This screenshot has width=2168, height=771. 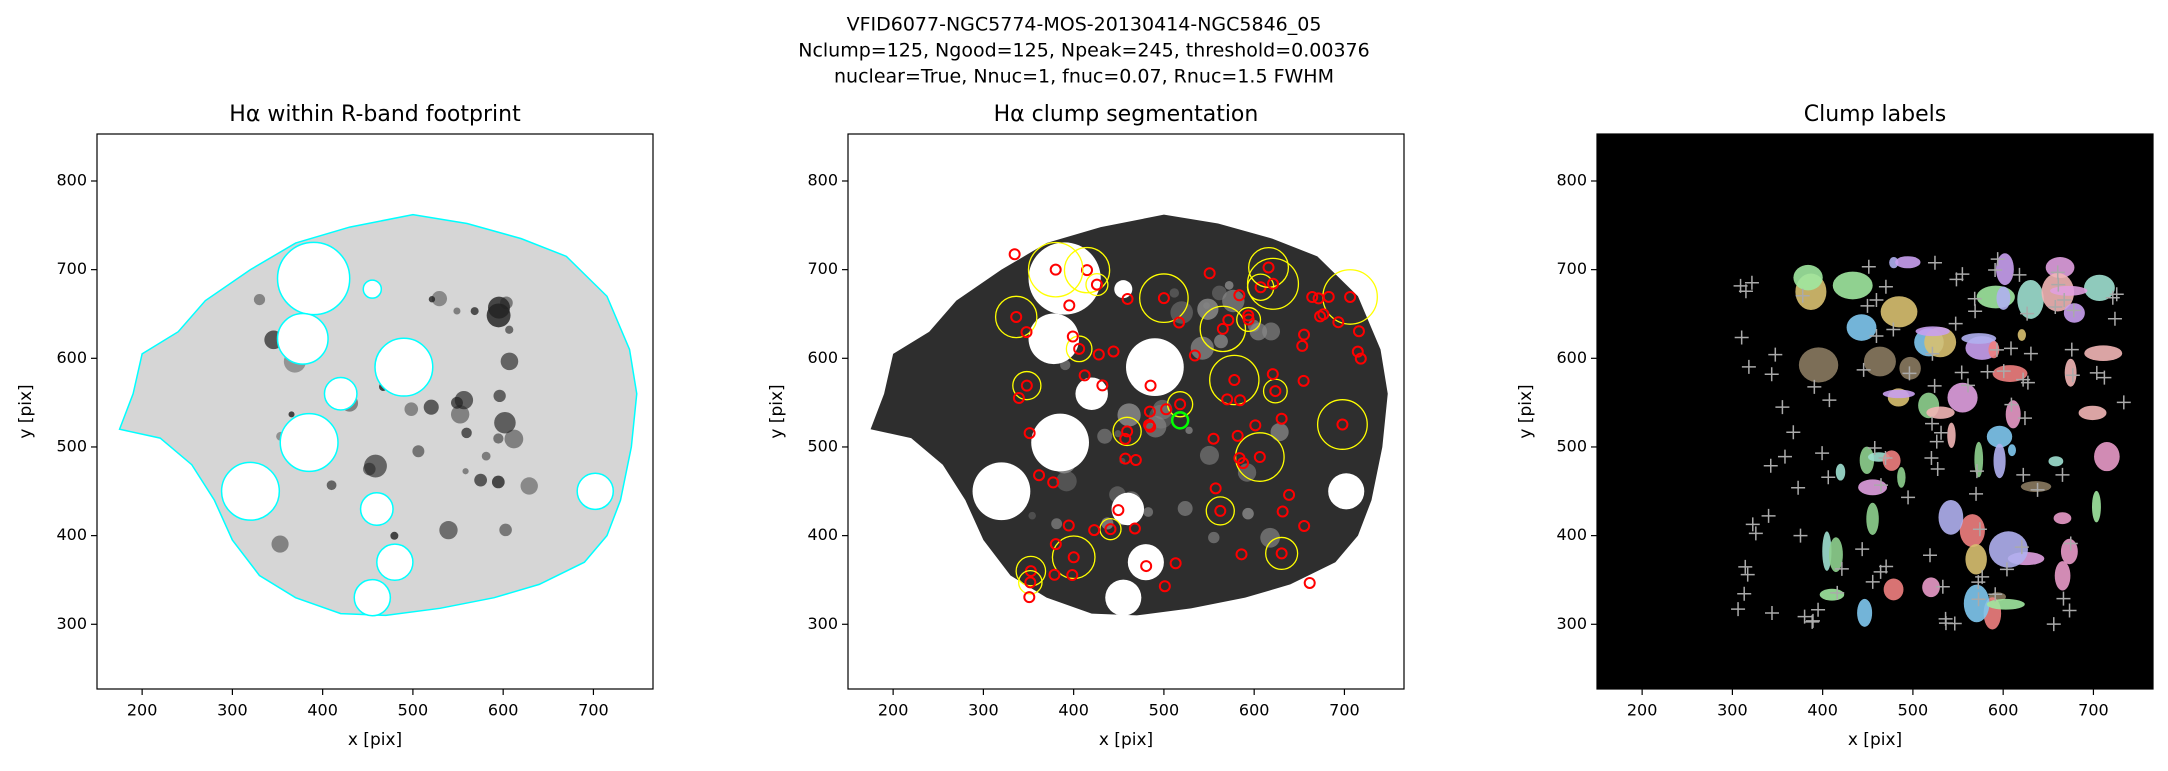 I want to click on y-tick-label: 400, so click(x=71, y=534).